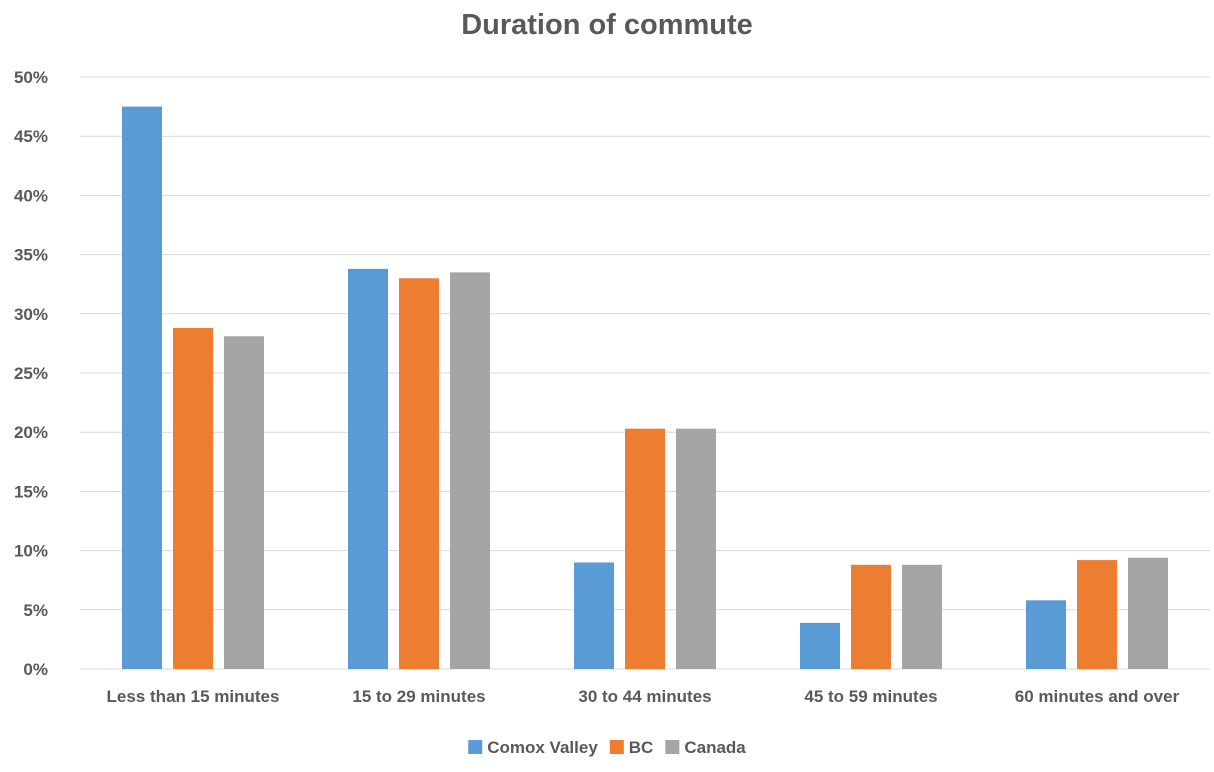  Describe the element at coordinates (142, 388) in the screenshot. I see `bar-comox-valley-less-than-15-minutes` at that location.